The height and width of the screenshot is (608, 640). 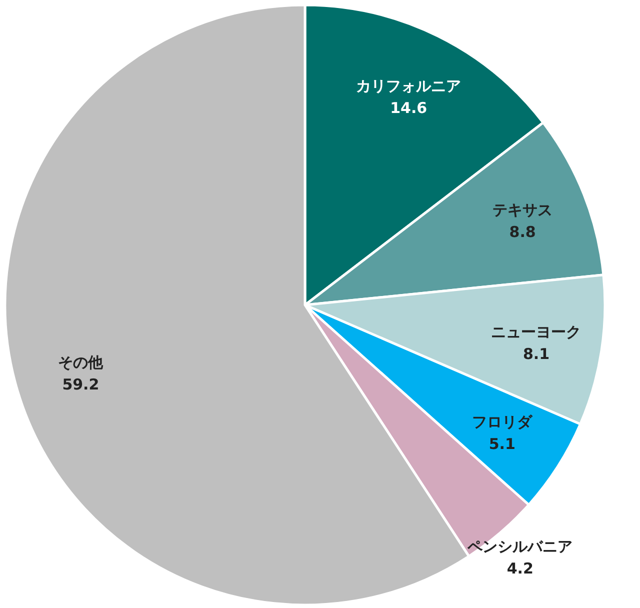 I want to click on data-label: 59.2, so click(x=81, y=385).